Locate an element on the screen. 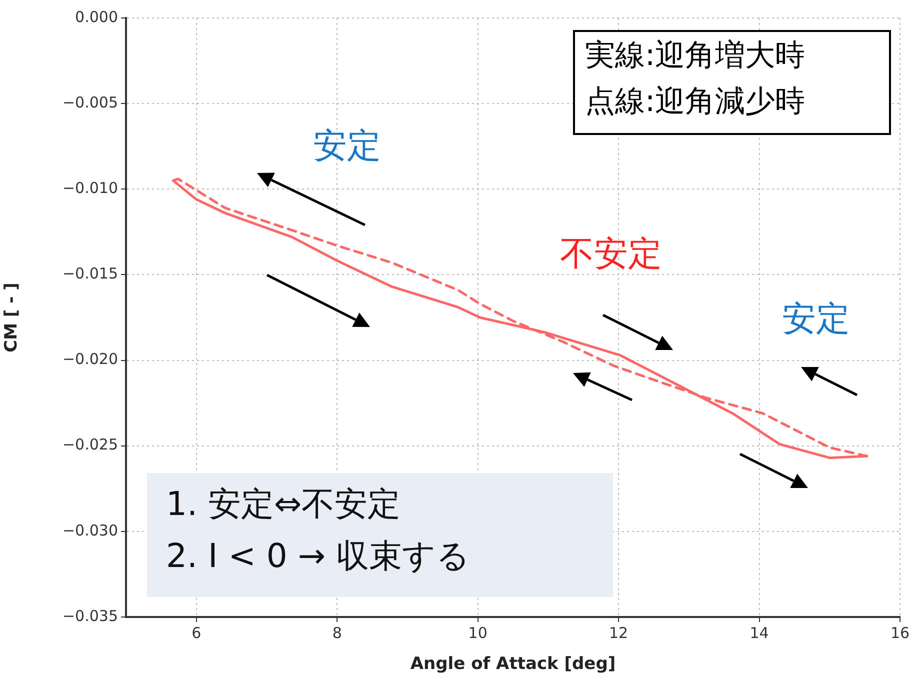 The width and height of the screenshot is (914, 677). x-tick-label: 16 is located at coordinates (900, 633).